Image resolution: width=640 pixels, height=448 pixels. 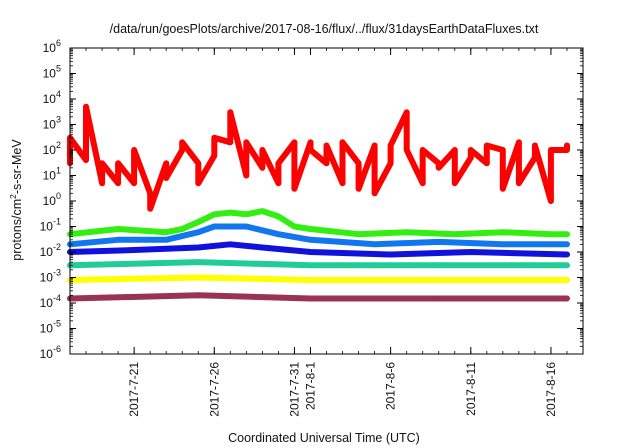 I want to click on x-tick-label: 2017-8-6, so click(x=391, y=386).